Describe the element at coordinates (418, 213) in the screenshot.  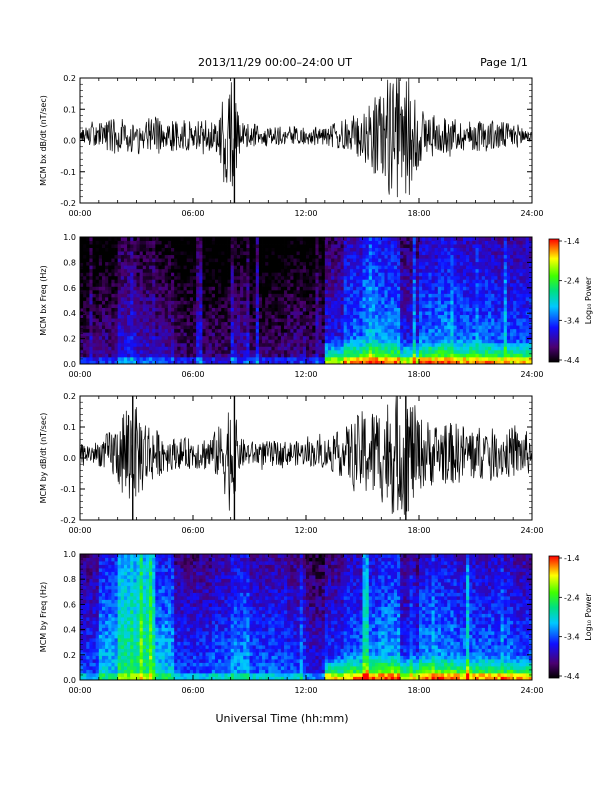
I see `x-tick-label: 18:00` at that location.